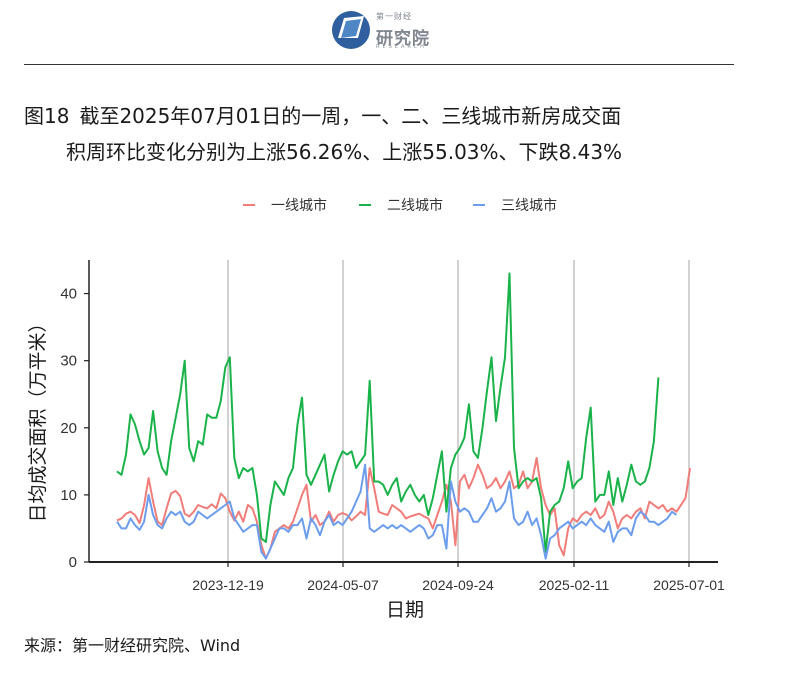  What do you see at coordinates (574, 585) in the screenshot?
I see `x-tick-label-3: 2025-02-11` at bounding box center [574, 585].